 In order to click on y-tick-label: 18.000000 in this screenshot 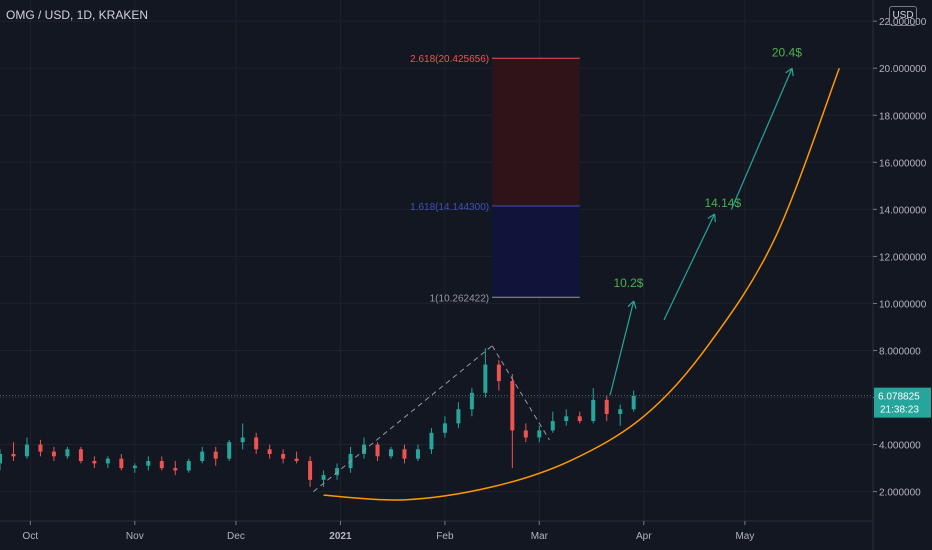, I will do `click(903, 116)`.